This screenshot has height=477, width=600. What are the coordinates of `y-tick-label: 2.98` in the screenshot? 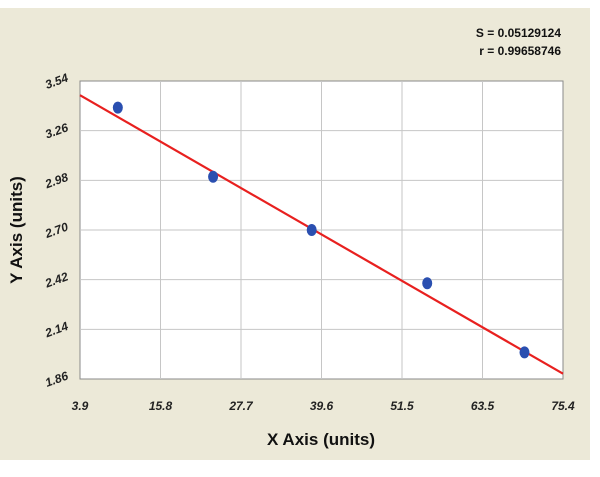 It's located at (56, 181).